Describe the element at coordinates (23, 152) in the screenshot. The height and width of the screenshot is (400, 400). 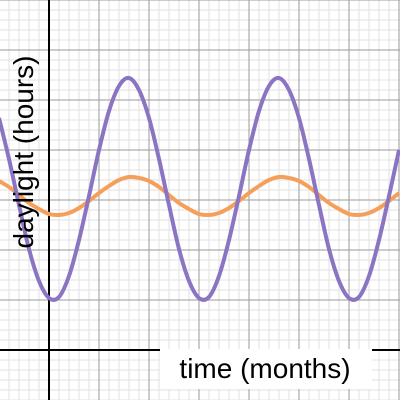
I see `y-axis-title: daylight (hours)` at that location.